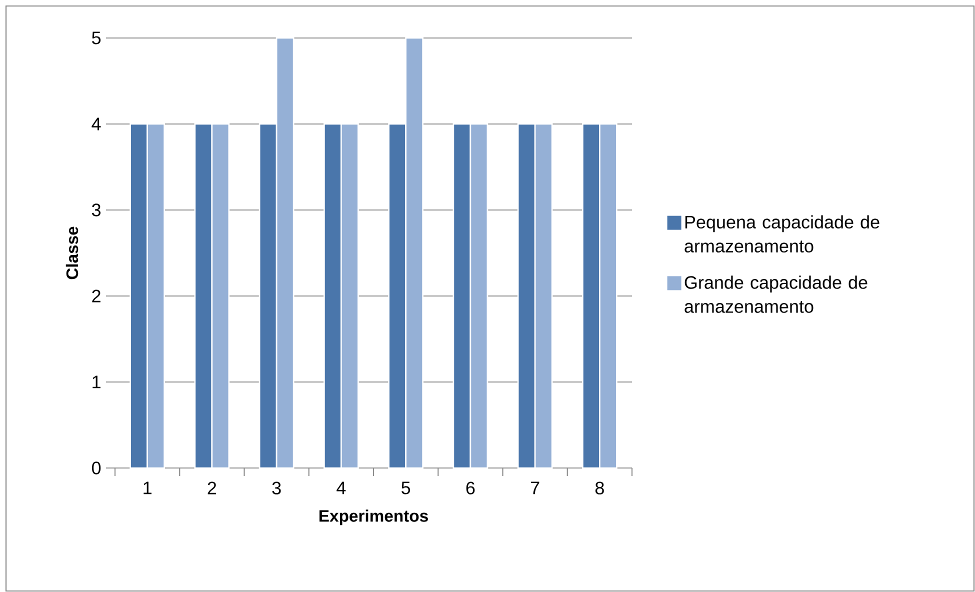 The image size is (975, 592). What do you see at coordinates (96, 38) in the screenshot?
I see `y-tick-label: 5` at bounding box center [96, 38].